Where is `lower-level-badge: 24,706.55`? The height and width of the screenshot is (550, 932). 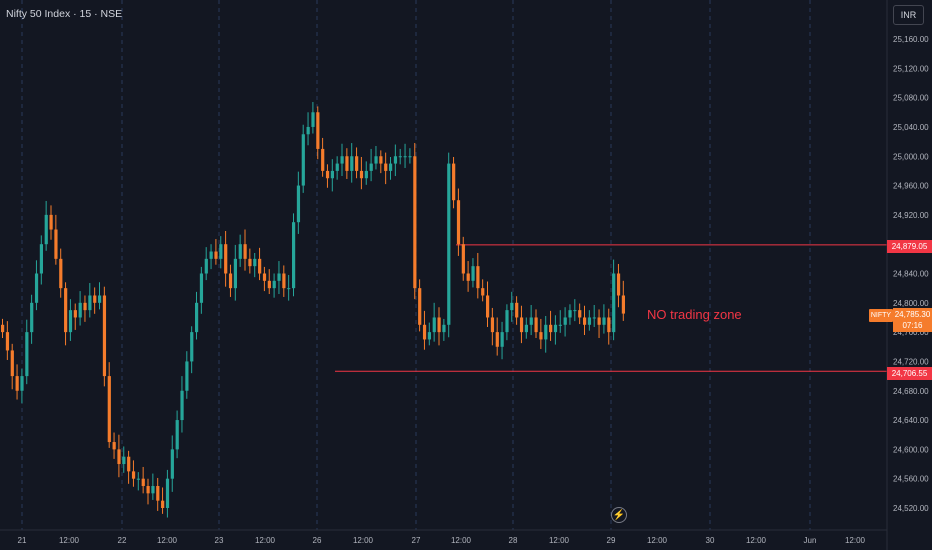
lower-level-badge: 24,706.55 is located at coordinates (909, 373).